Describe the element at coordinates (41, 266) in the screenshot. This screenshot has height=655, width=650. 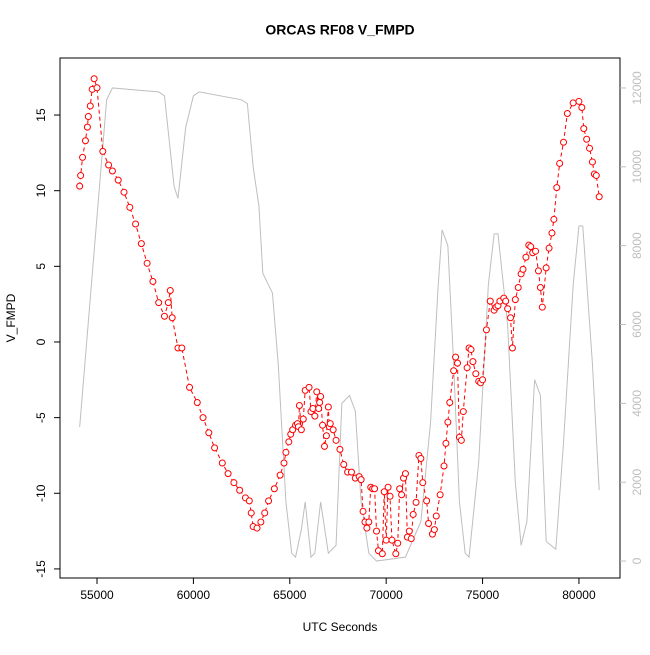
I see `y-tick-label: 5` at that location.